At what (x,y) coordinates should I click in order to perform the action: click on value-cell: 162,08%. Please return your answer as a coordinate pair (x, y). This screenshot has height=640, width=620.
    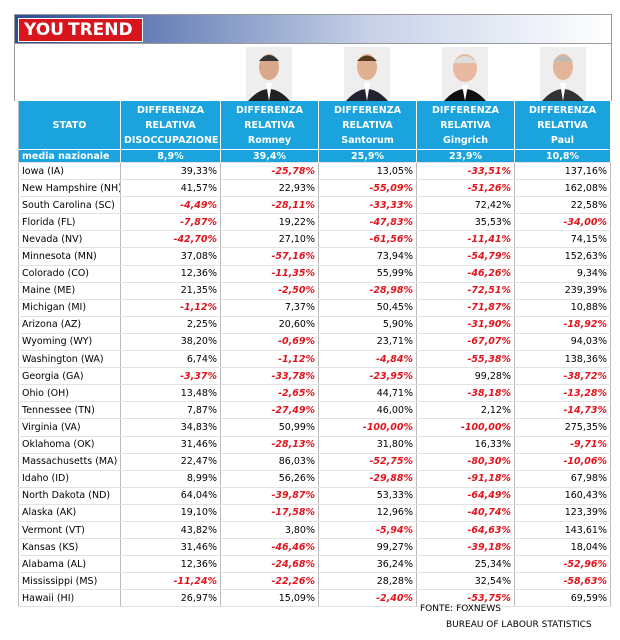
    Looking at the image, I should click on (562, 188).